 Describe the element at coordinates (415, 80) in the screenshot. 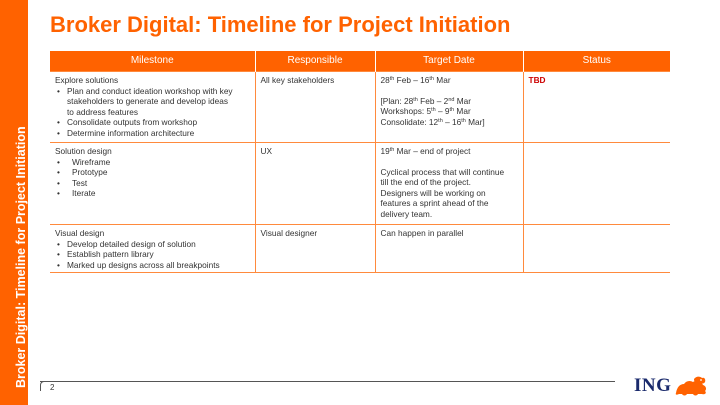

I see `date-range: 28th Feb – 16th Mar` at that location.